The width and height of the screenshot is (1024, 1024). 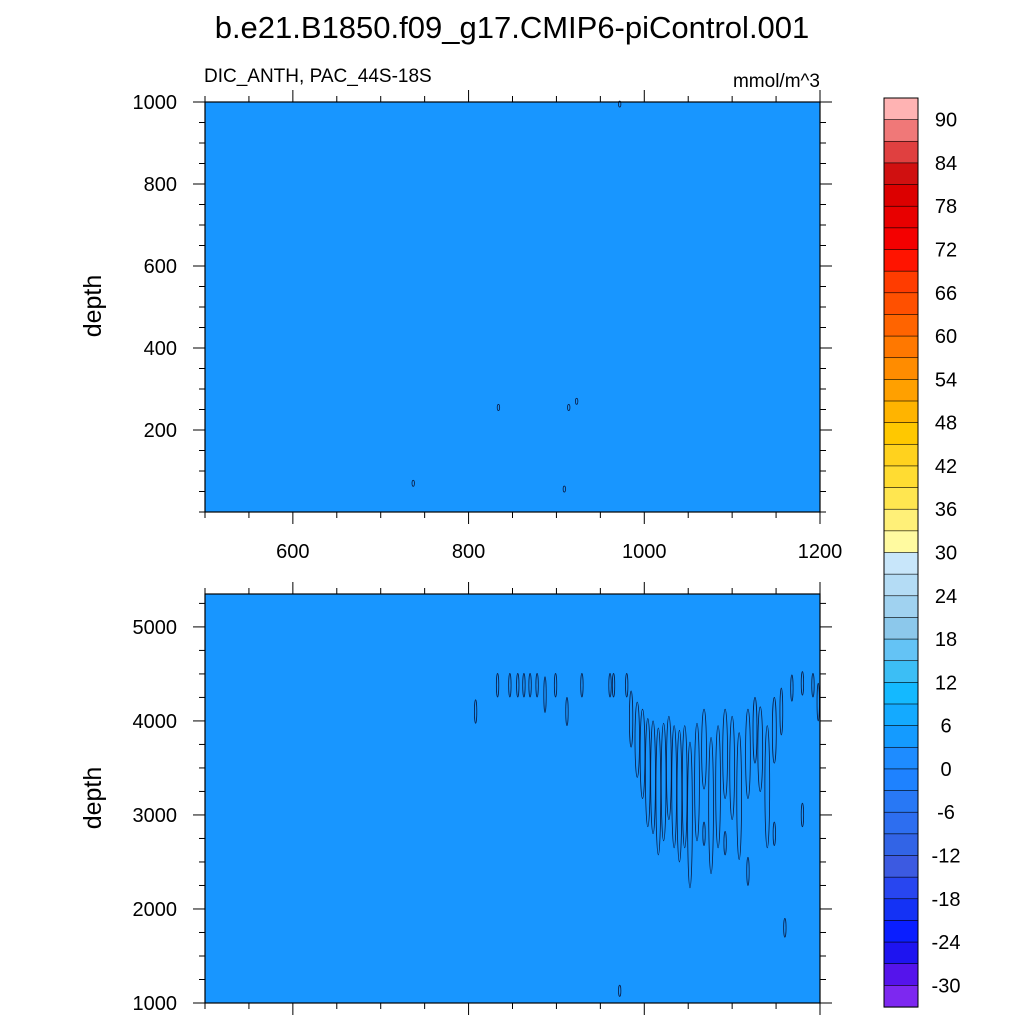 What do you see at coordinates (155, 103) in the screenshot?
I see `top-y-tick-label: 1000` at bounding box center [155, 103].